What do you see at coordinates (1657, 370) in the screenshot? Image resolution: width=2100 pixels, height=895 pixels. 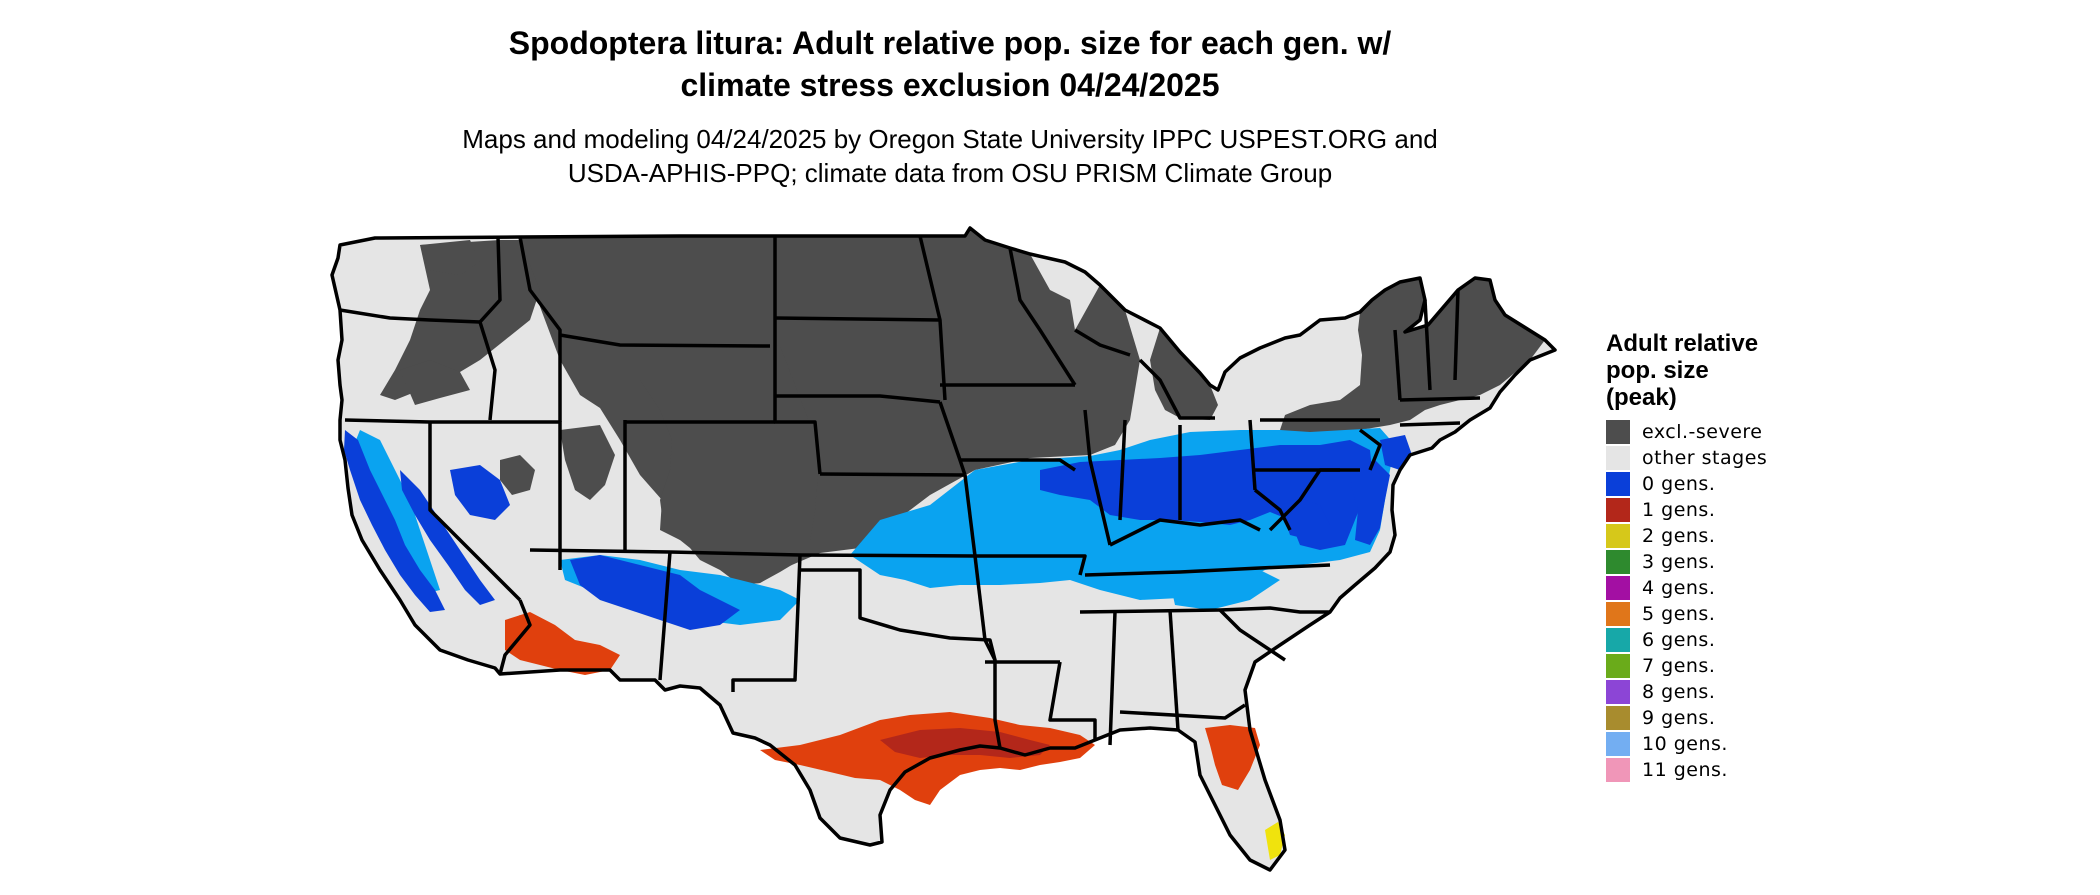 I see `legend-title-line: pop. size` at bounding box center [1657, 370].